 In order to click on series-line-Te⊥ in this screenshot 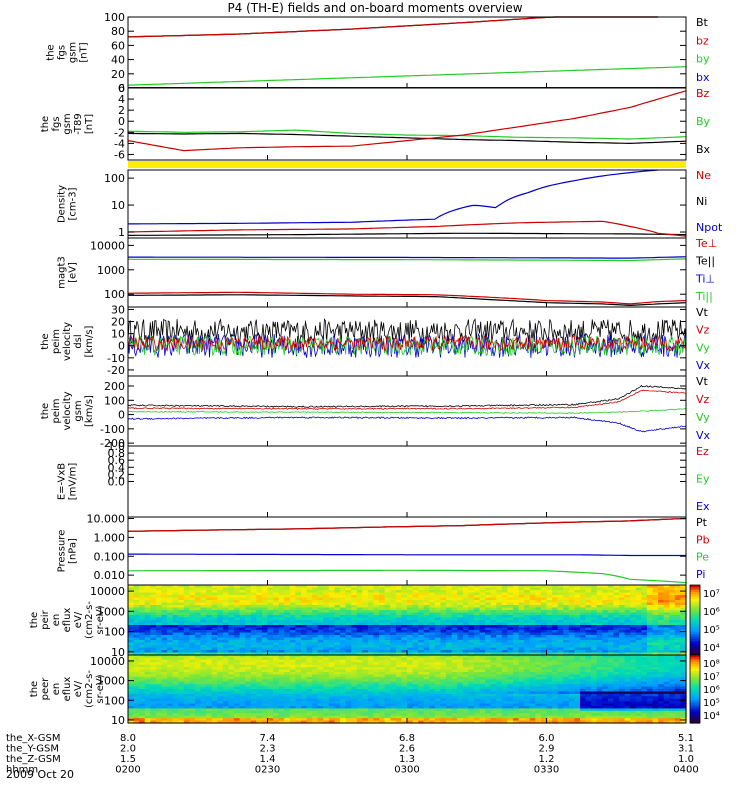, I will do `click(407, 298)`.